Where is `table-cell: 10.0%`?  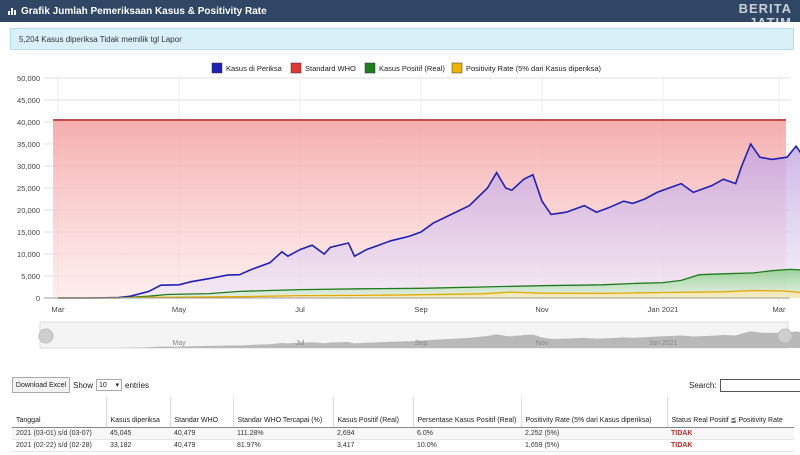
table-cell: 10.0% is located at coordinates (467, 445).